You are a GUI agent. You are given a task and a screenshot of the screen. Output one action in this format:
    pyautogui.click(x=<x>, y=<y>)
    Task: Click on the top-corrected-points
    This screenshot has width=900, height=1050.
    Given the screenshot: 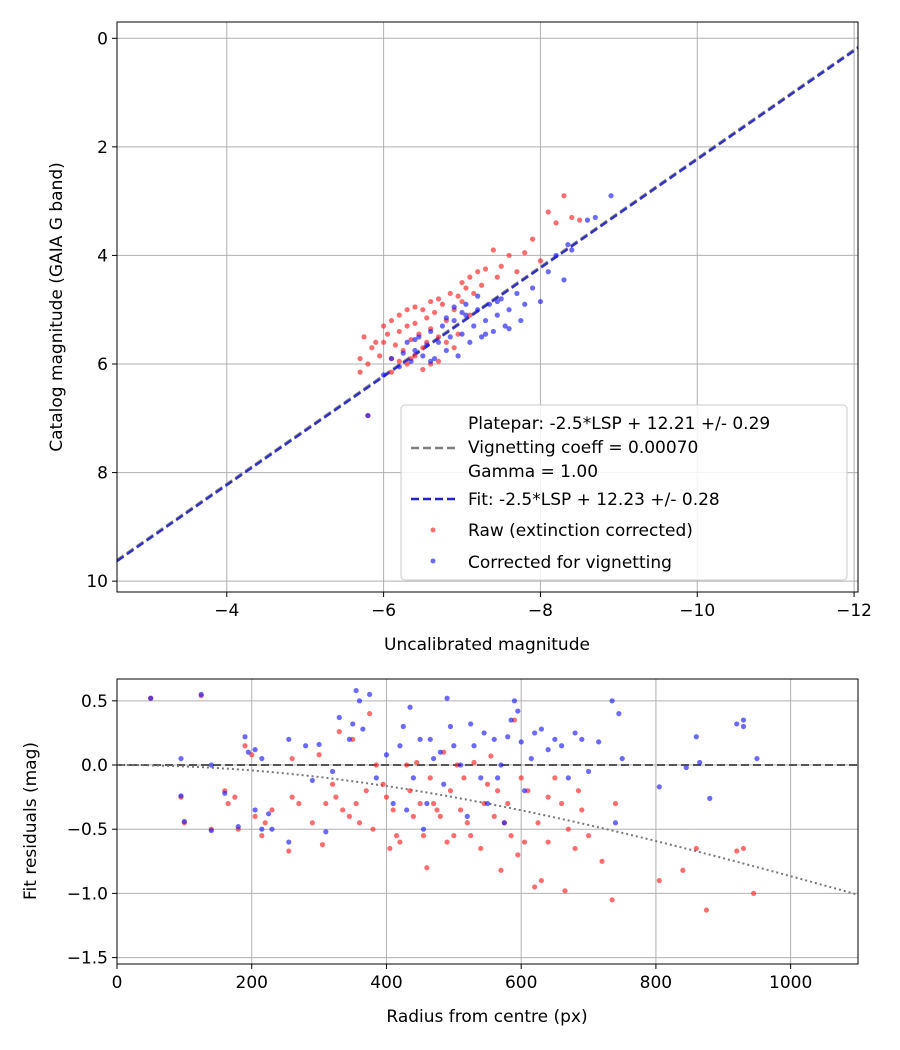 What is the action you would take?
    pyautogui.click(x=489, y=306)
    